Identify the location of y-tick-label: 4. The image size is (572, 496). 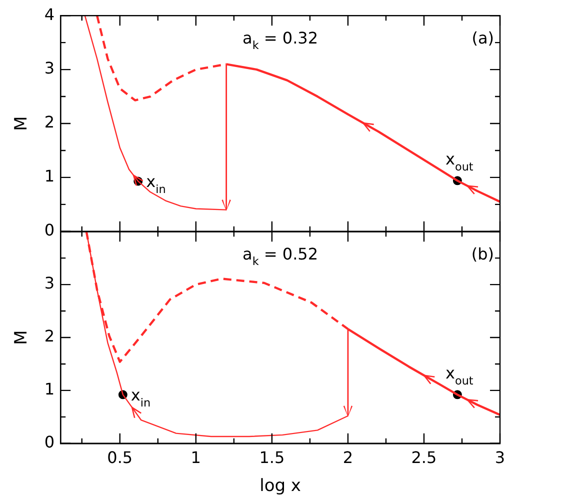
(49, 14).